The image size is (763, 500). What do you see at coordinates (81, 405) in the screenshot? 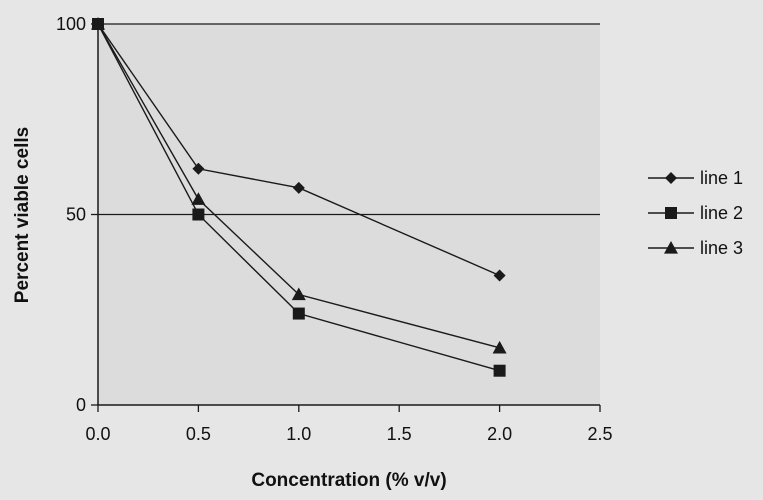
I see `y-tick-label-0: 0` at bounding box center [81, 405].